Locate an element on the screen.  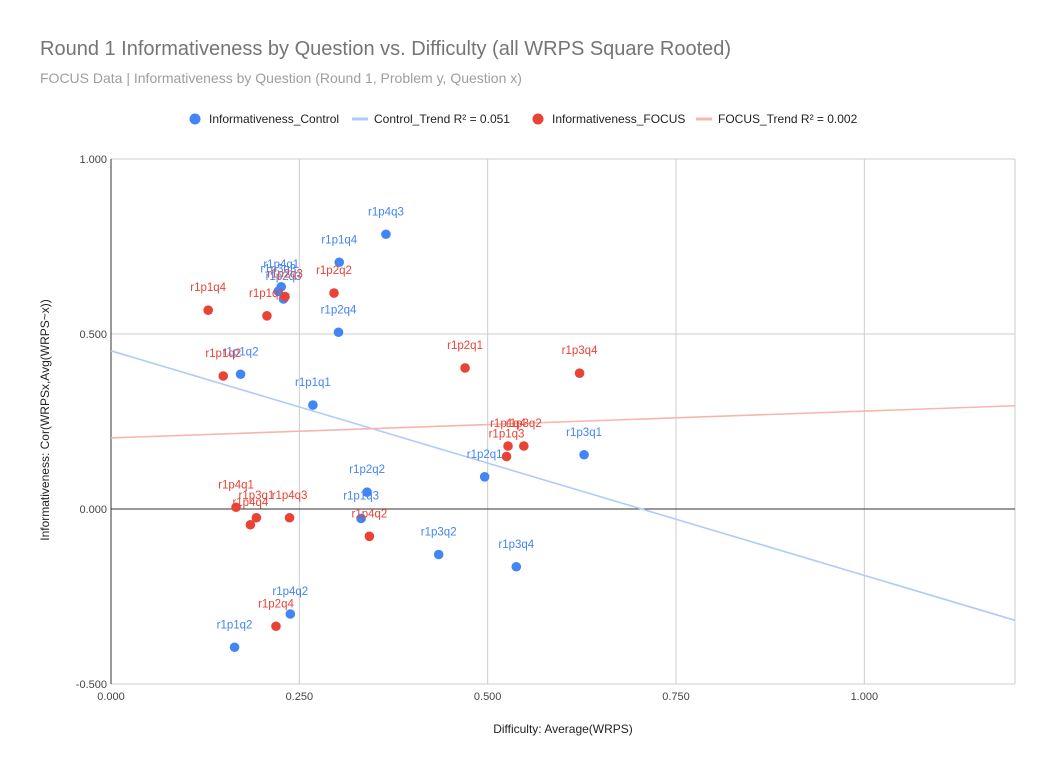
y-tick-label: 1.000 is located at coordinates (93, 160).